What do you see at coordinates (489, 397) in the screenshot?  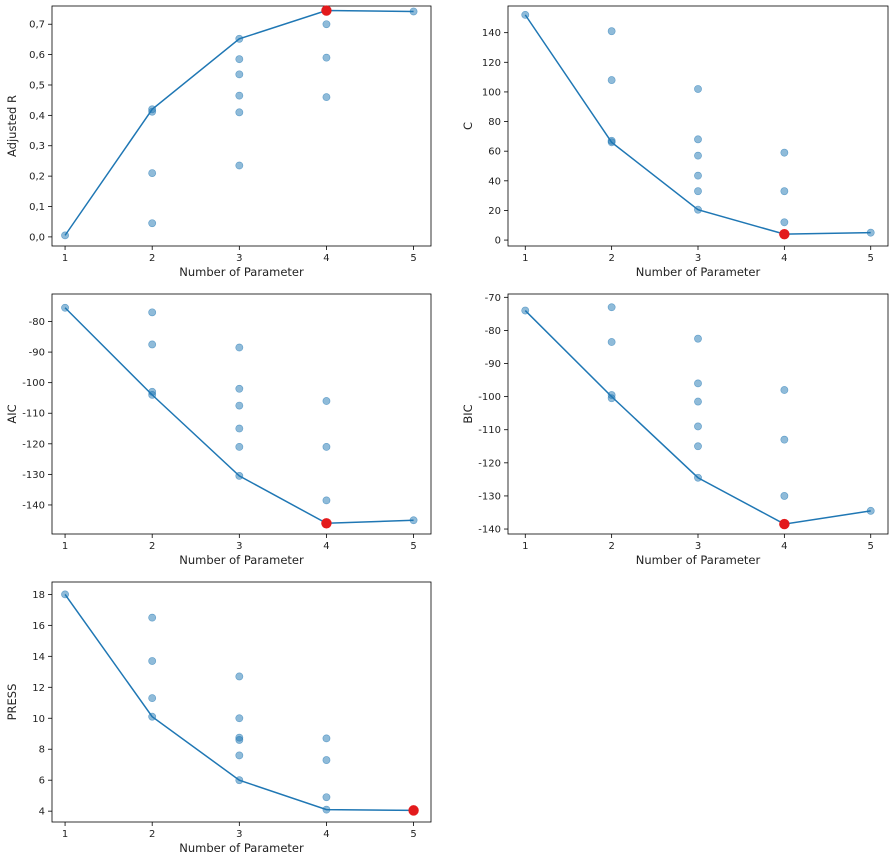 I see `y-tick-label: -100` at bounding box center [489, 397].